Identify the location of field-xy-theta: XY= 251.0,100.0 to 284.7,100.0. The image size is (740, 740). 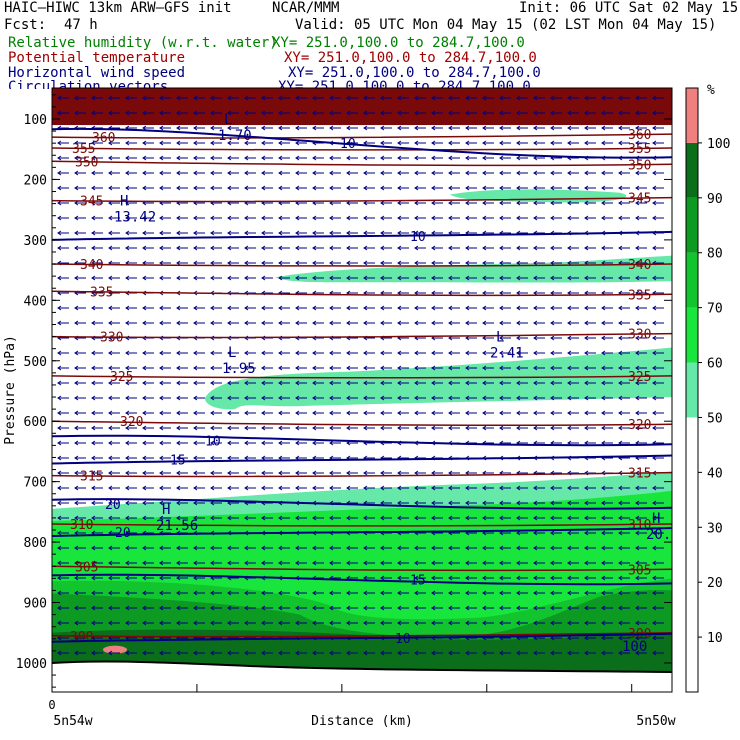
(410, 58).